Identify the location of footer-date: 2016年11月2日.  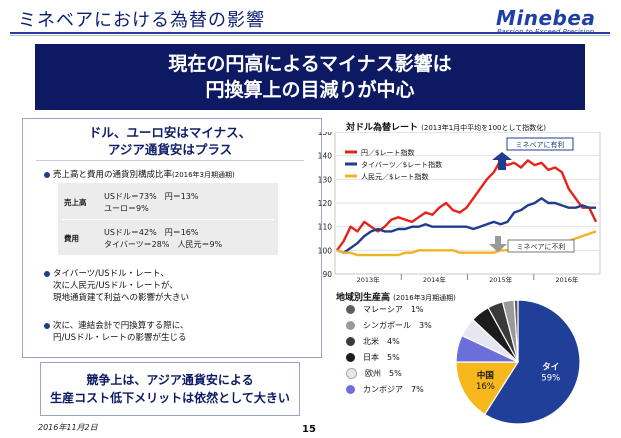
(68, 427).